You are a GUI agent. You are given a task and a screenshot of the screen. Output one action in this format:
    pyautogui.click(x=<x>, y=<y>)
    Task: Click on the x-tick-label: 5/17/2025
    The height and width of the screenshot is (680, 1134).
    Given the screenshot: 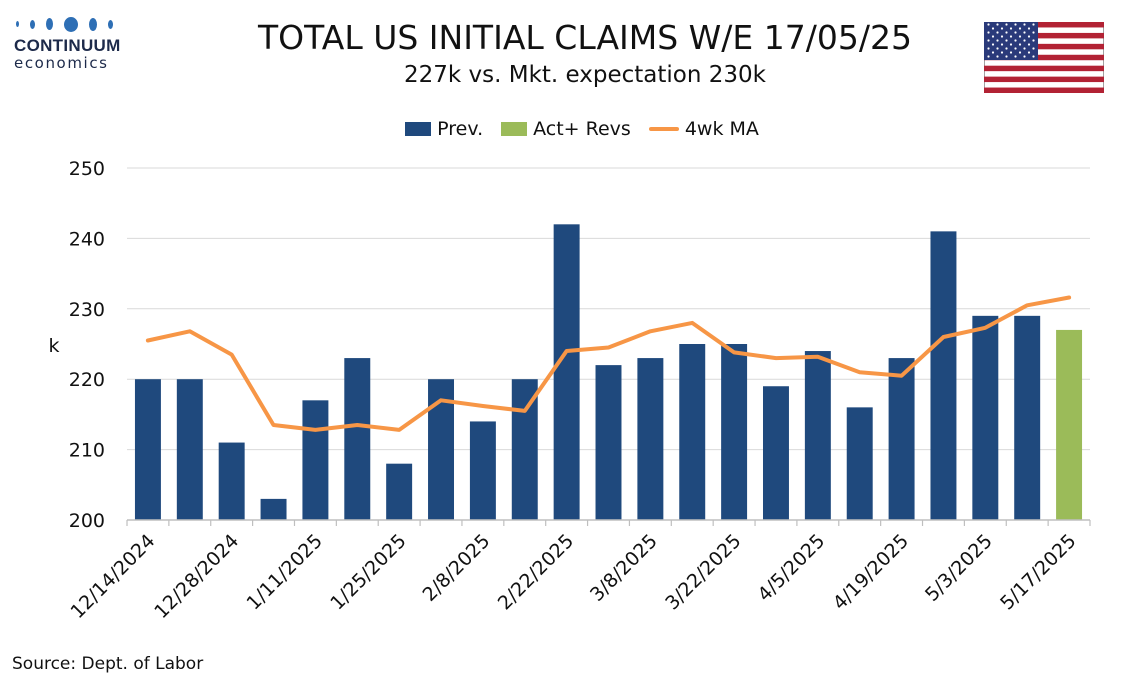 What is the action you would take?
    pyautogui.click(x=1038, y=572)
    